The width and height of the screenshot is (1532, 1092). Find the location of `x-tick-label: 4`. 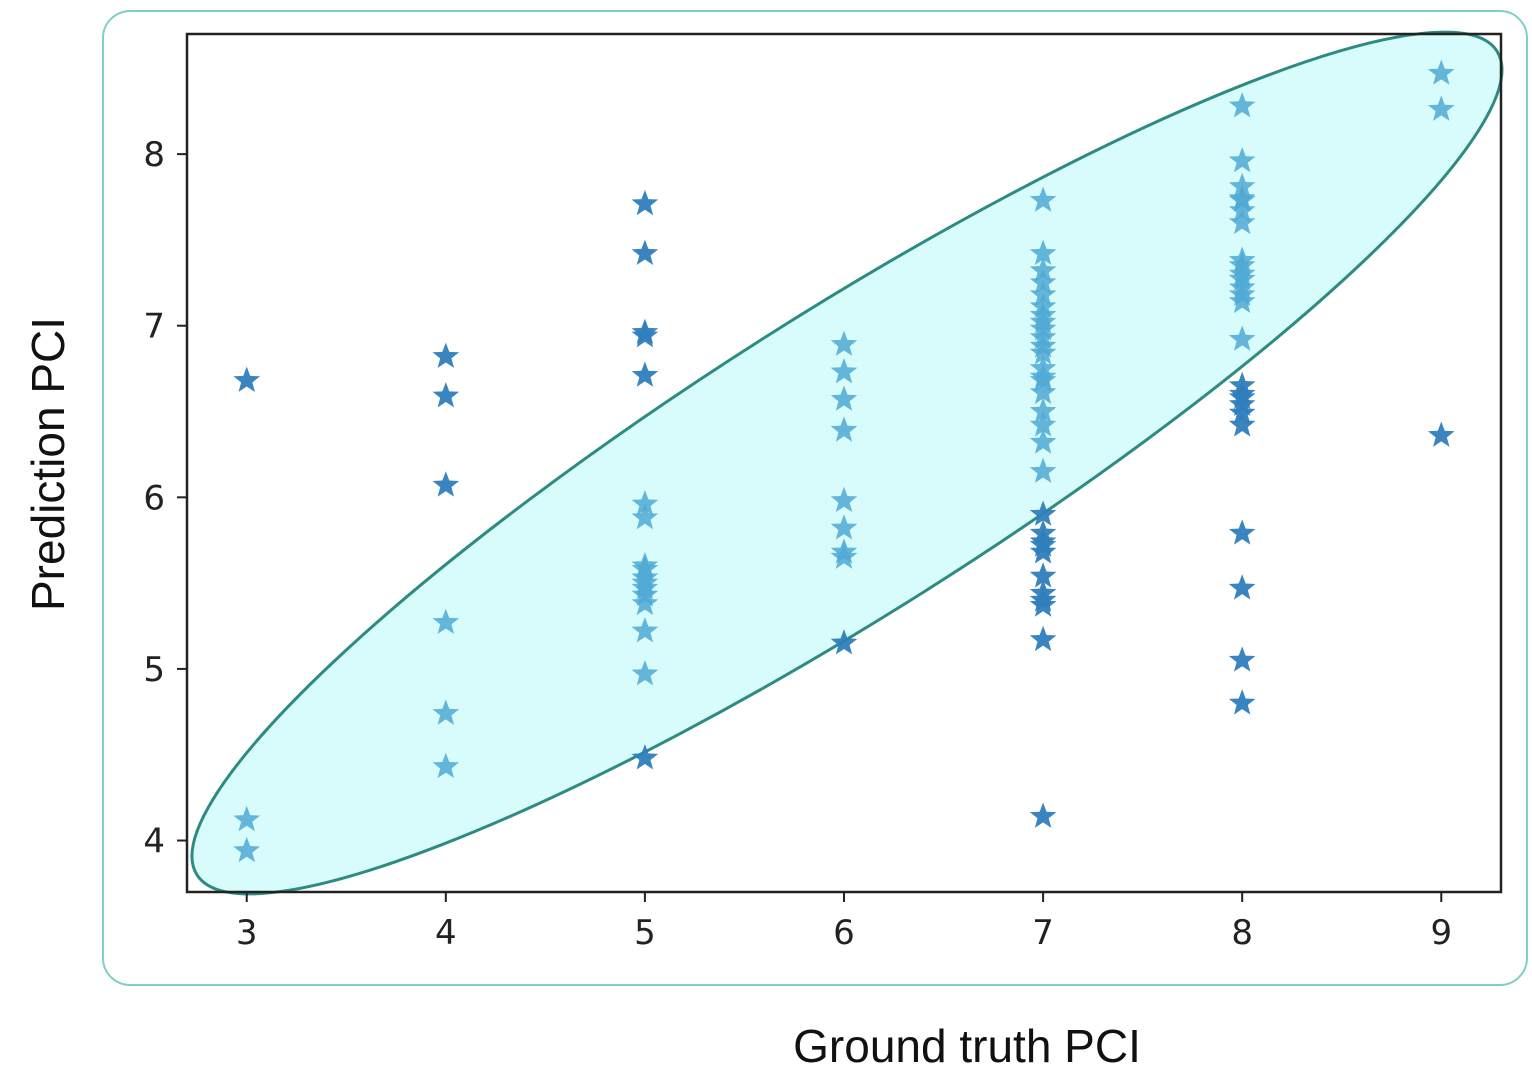

x-tick-label: 4 is located at coordinates (446, 933).